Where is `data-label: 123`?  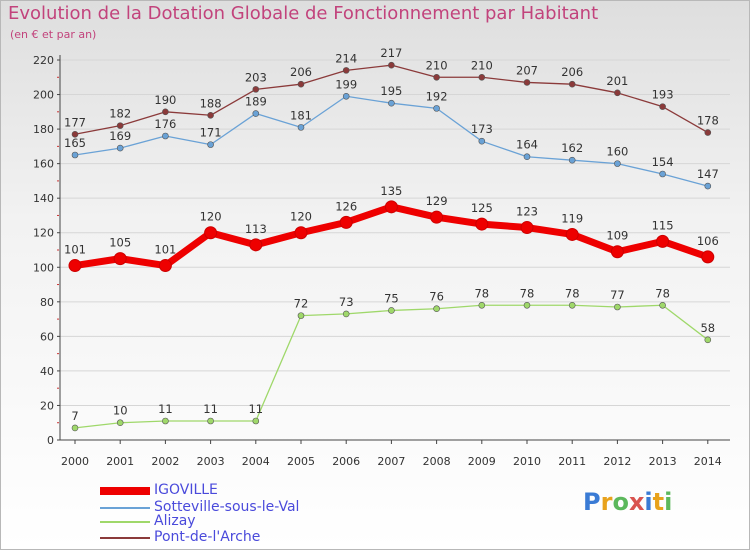 data-label: 123 is located at coordinates (527, 212).